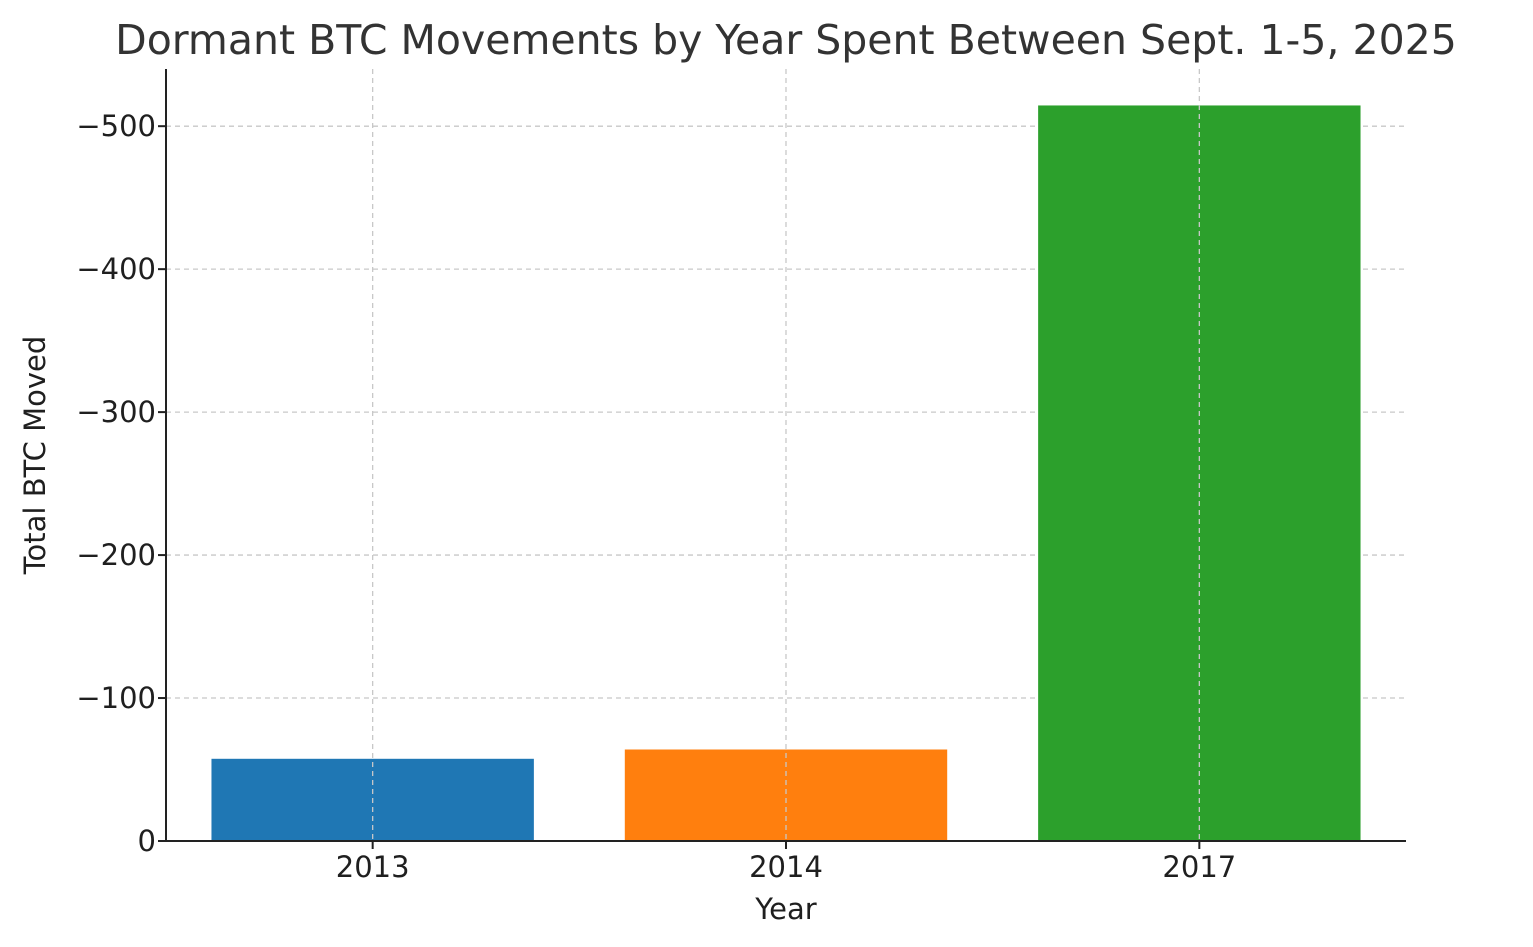 This screenshot has height=947, width=1533. Describe the element at coordinates (121, 483) in the screenshot. I see `y-ticks: 0 −100 −200 −300 −400 −500` at that location.